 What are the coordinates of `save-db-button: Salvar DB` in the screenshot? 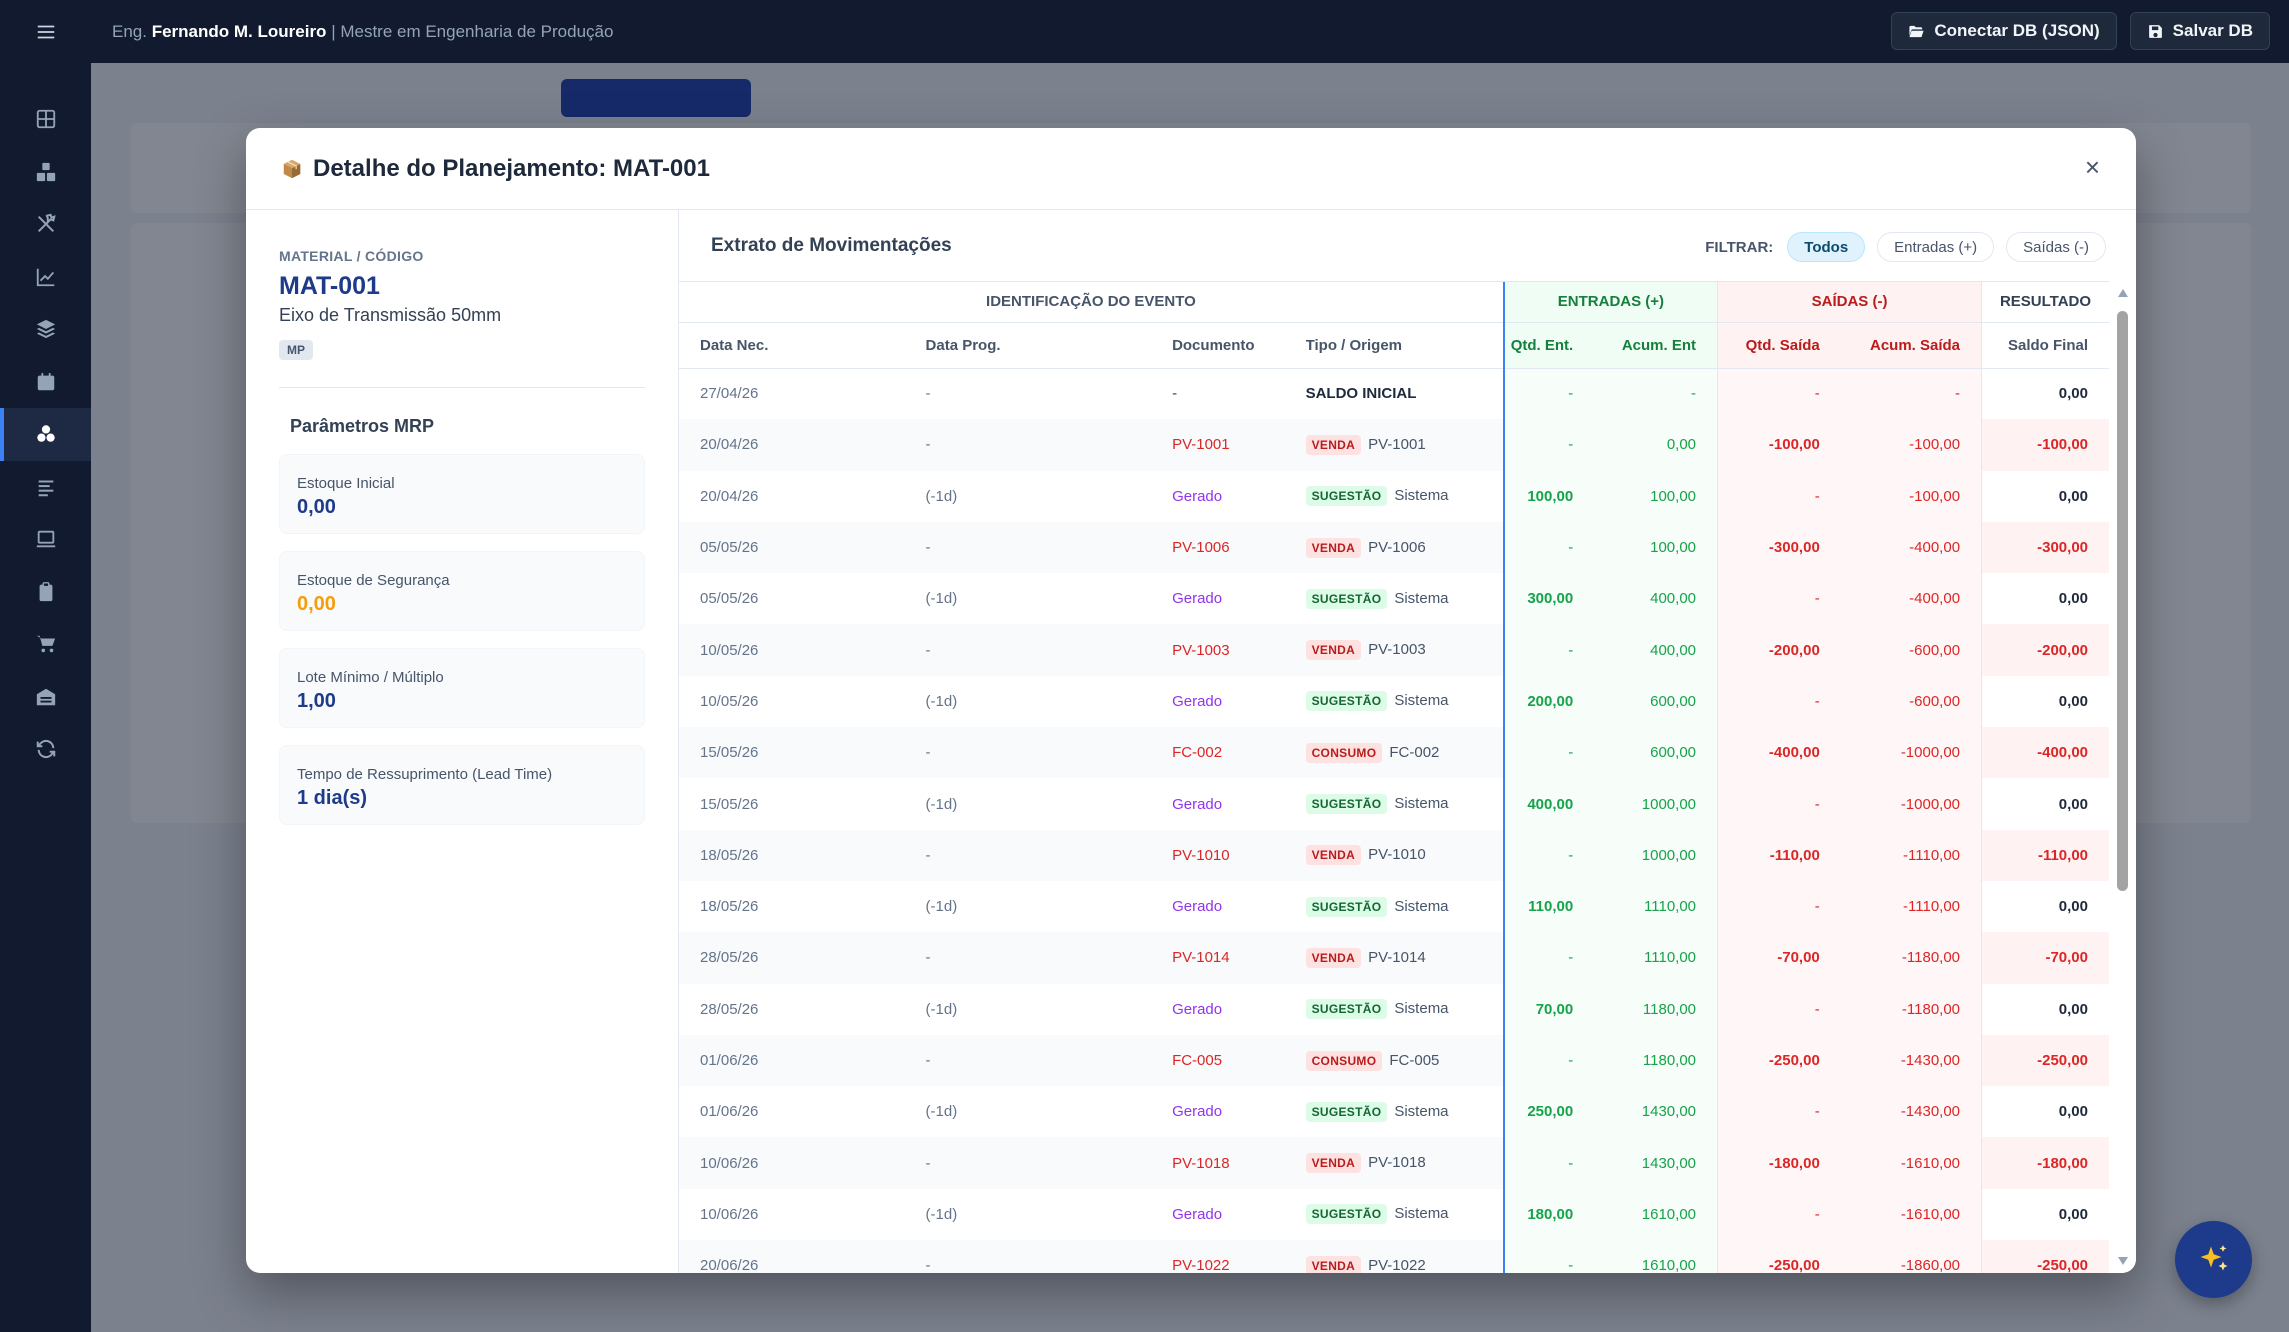 It's located at (2199, 31).